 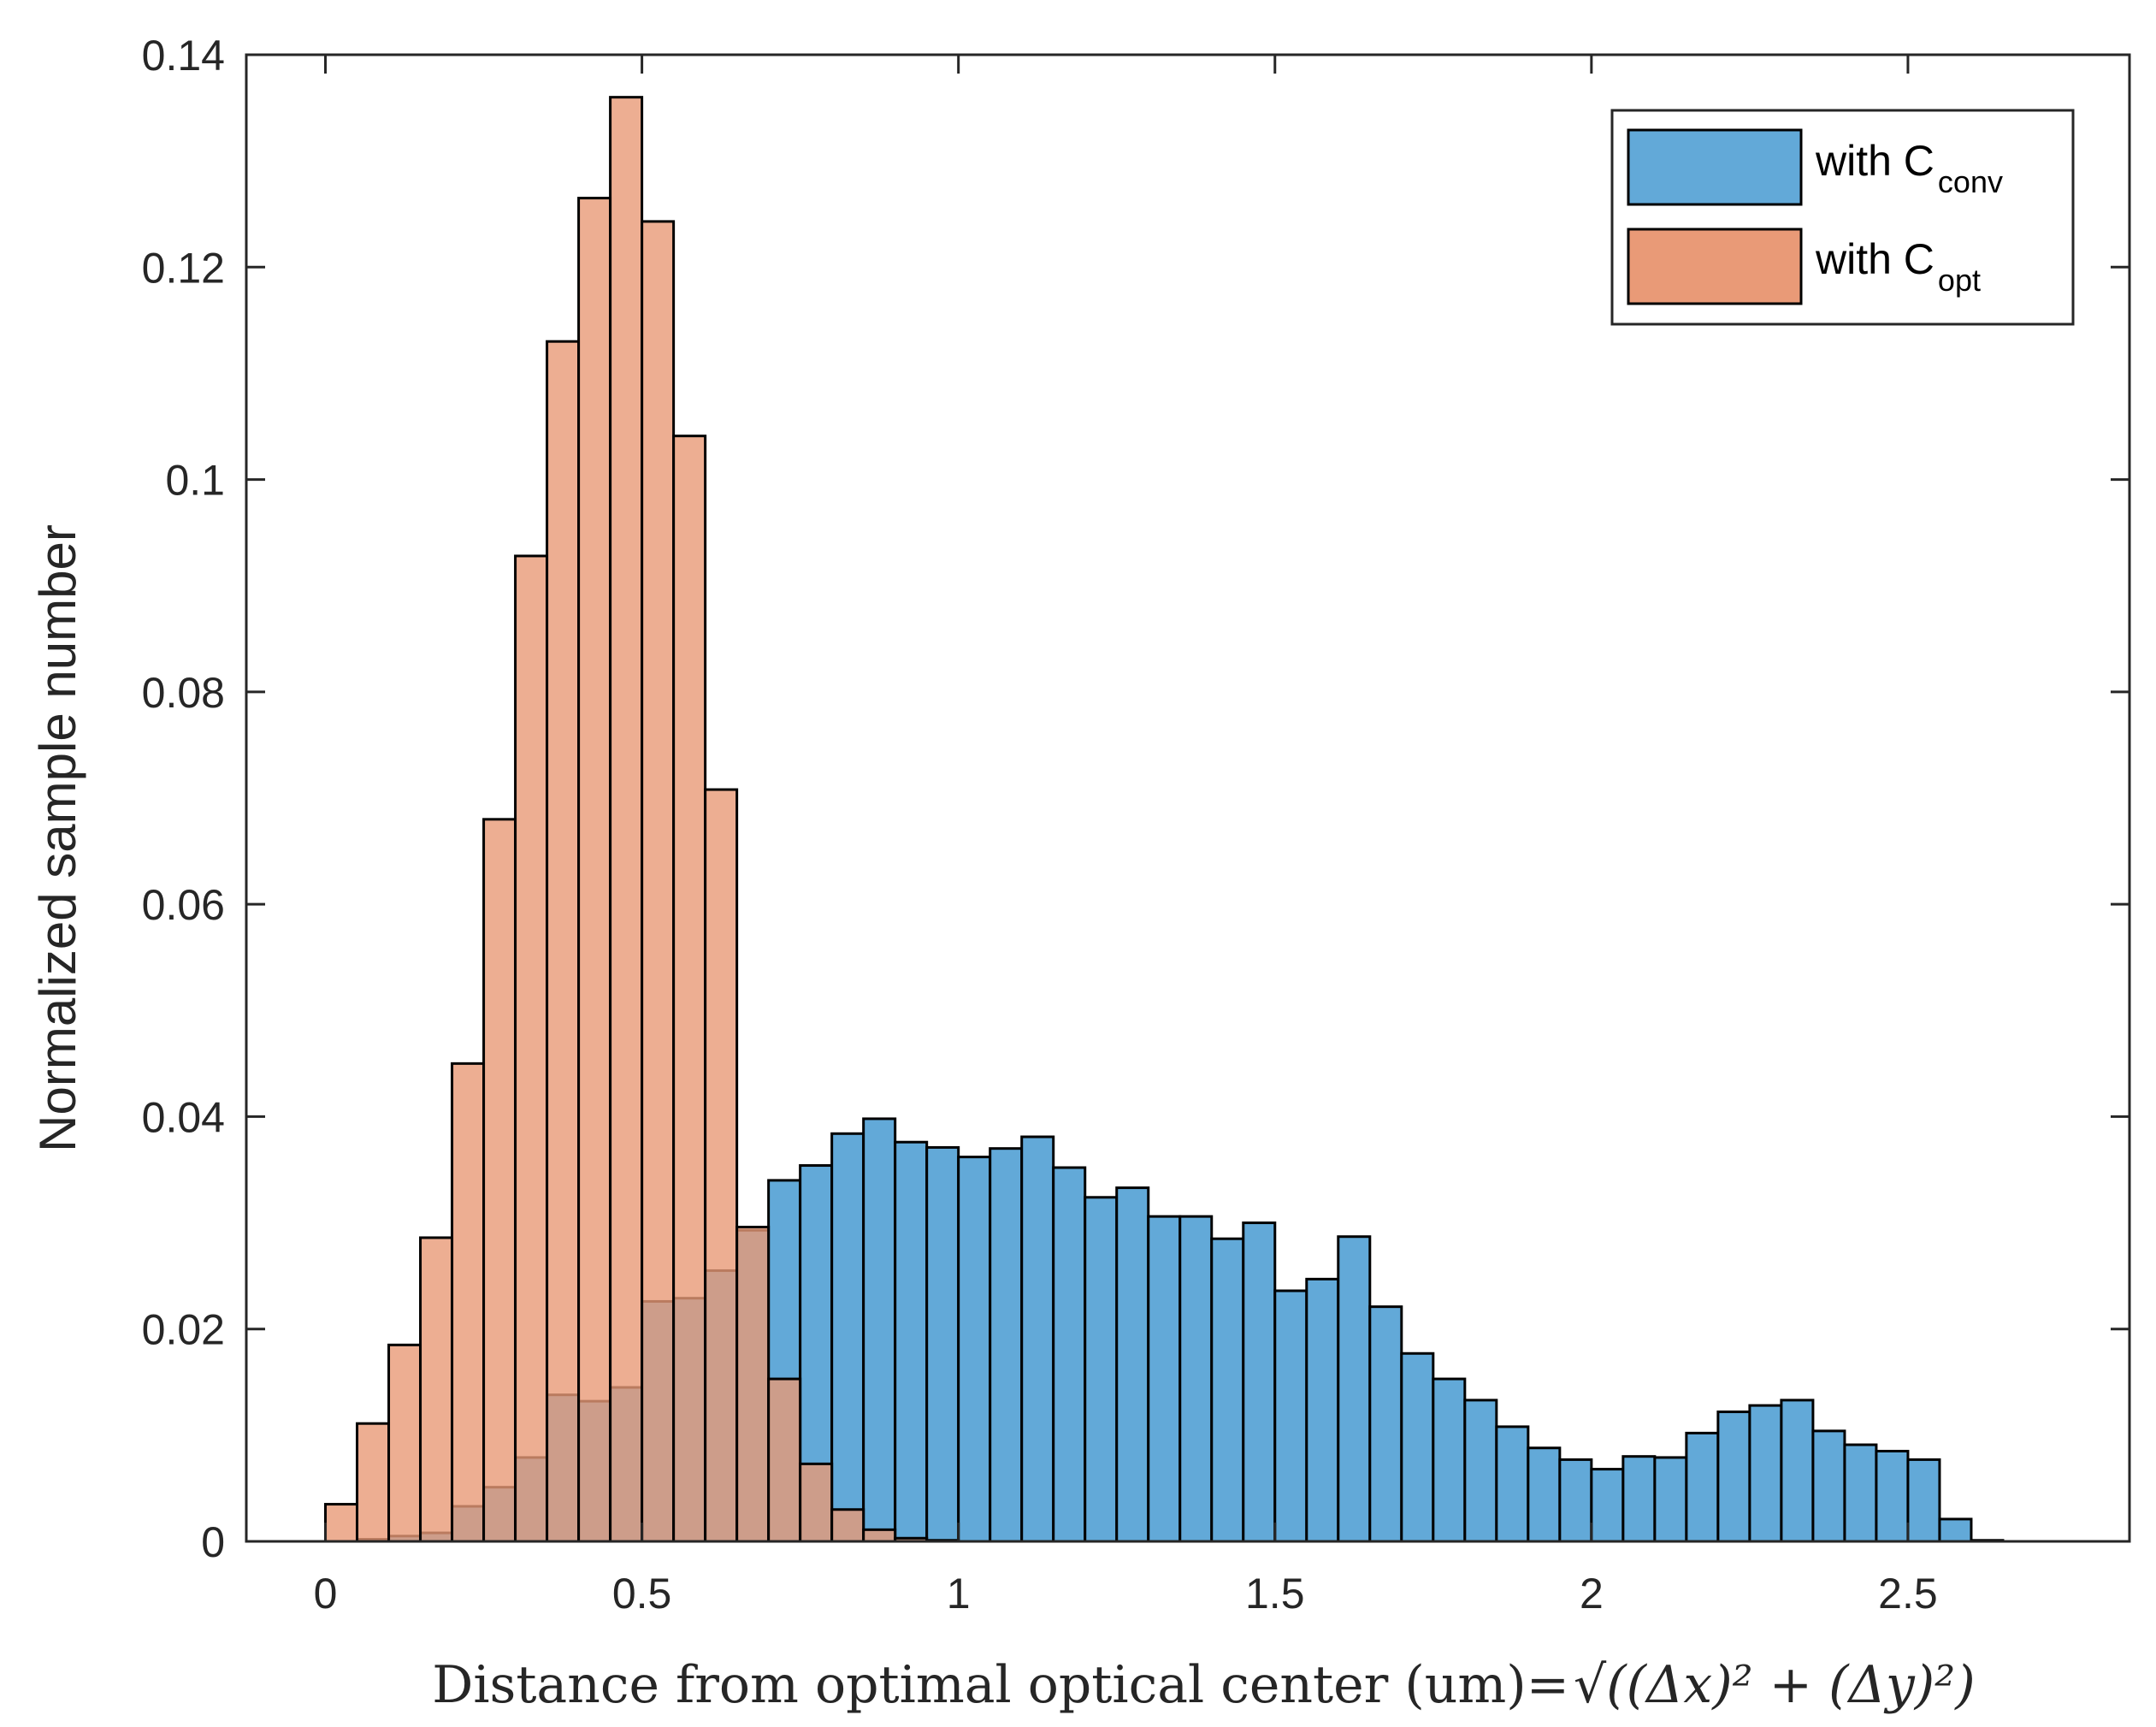 What do you see at coordinates (183, 268) in the screenshot?
I see `y-tick-label: 0.12` at bounding box center [183, 268].